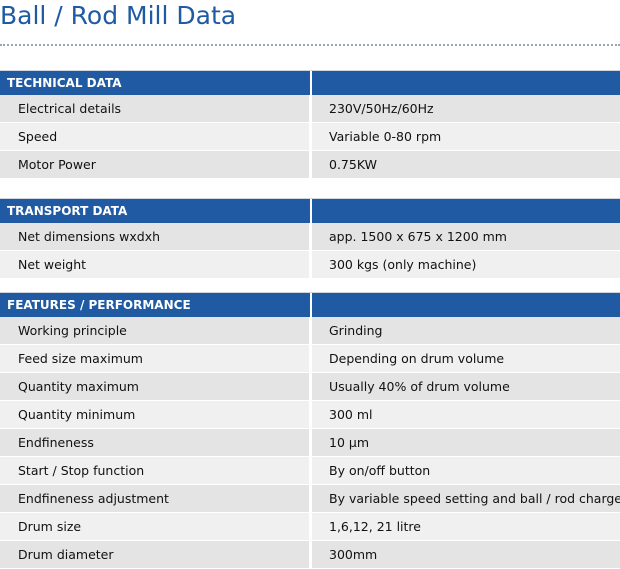 This screenshot has height=569, width=620. Describe the element at coordinates (310, 45) in the screenshot. I see `title-divider` at that location.